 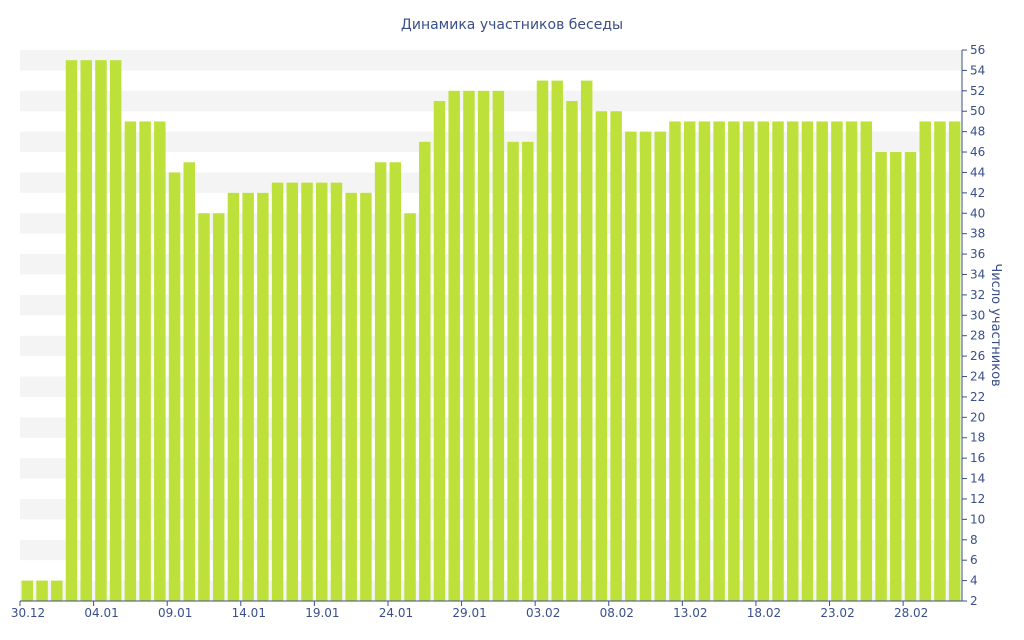 What do you see at coordinates (977, 152) in the screenshot?
I see `y-tick-label: 46` at bounding box center [977, 152].